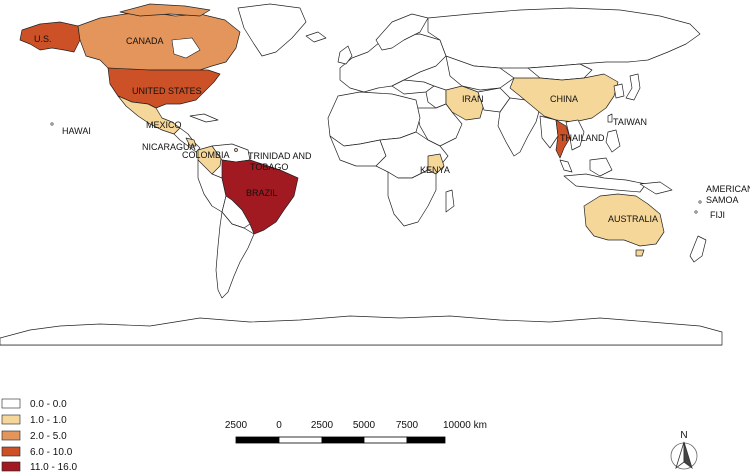 This screenshot has width=750, height=473. Describe the element at coordinates (48, 436) in the screenshot. I see `legend-label: 2.0 - 5.0` at that location.